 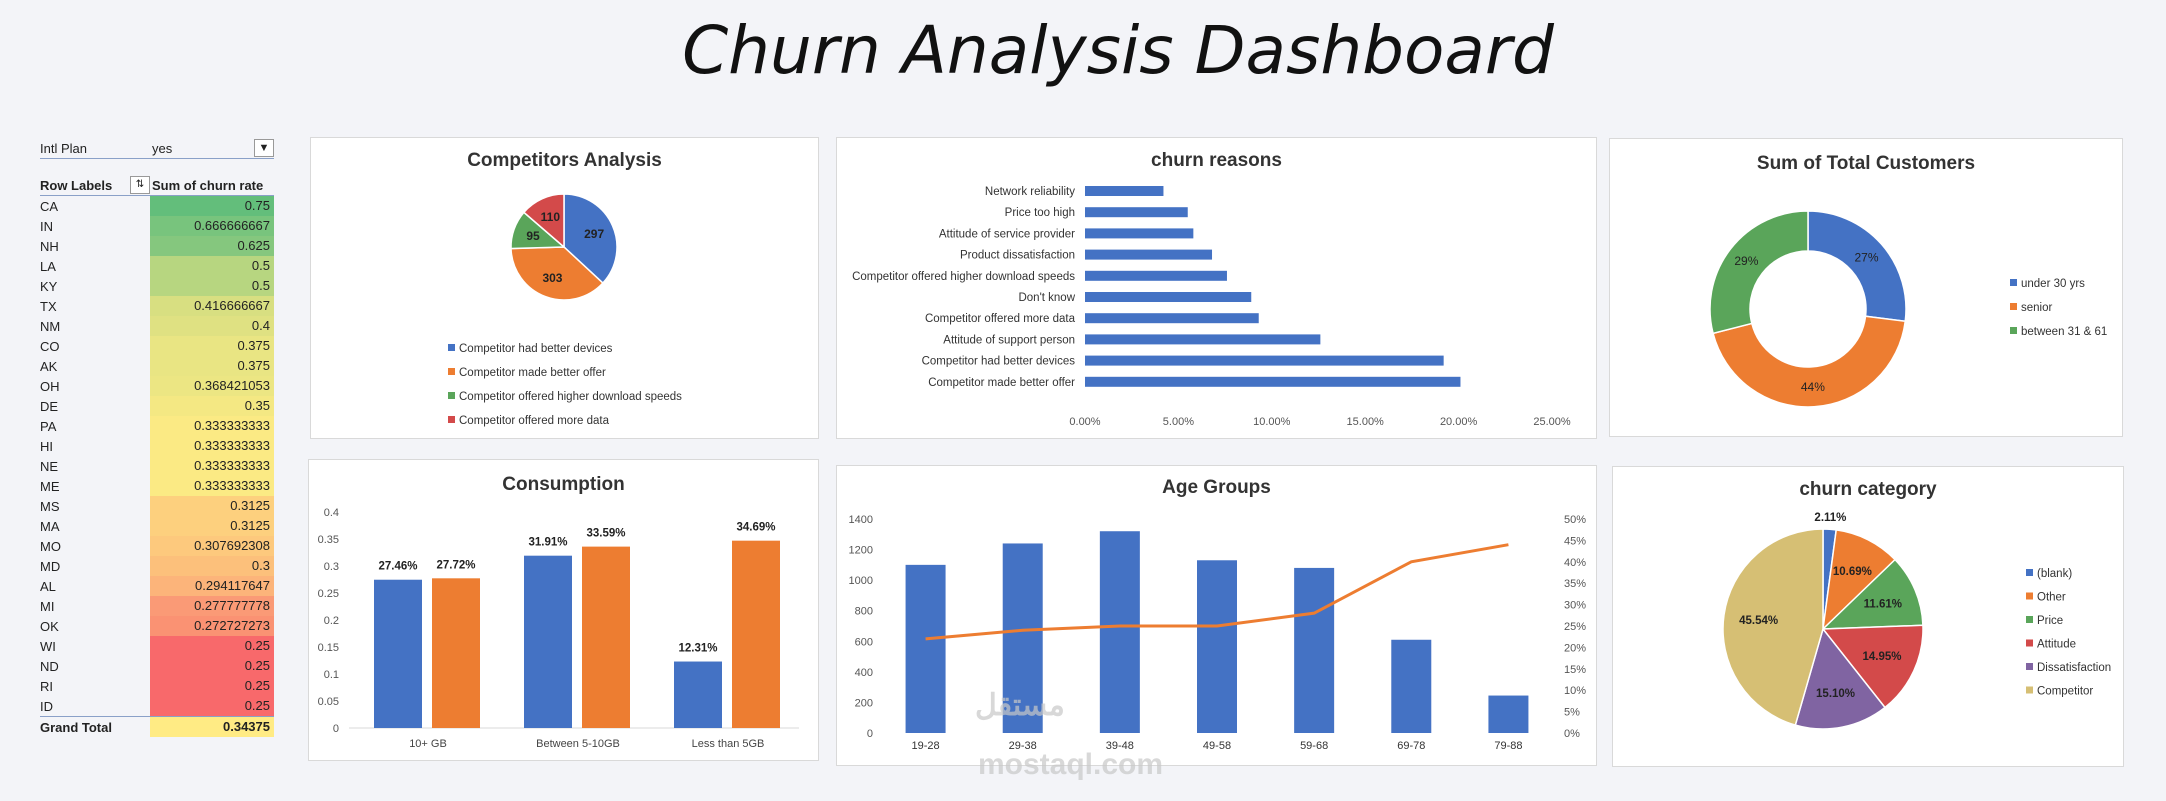 I want to click on y2-tick-label: 20%, so click(x=1575, y=648).